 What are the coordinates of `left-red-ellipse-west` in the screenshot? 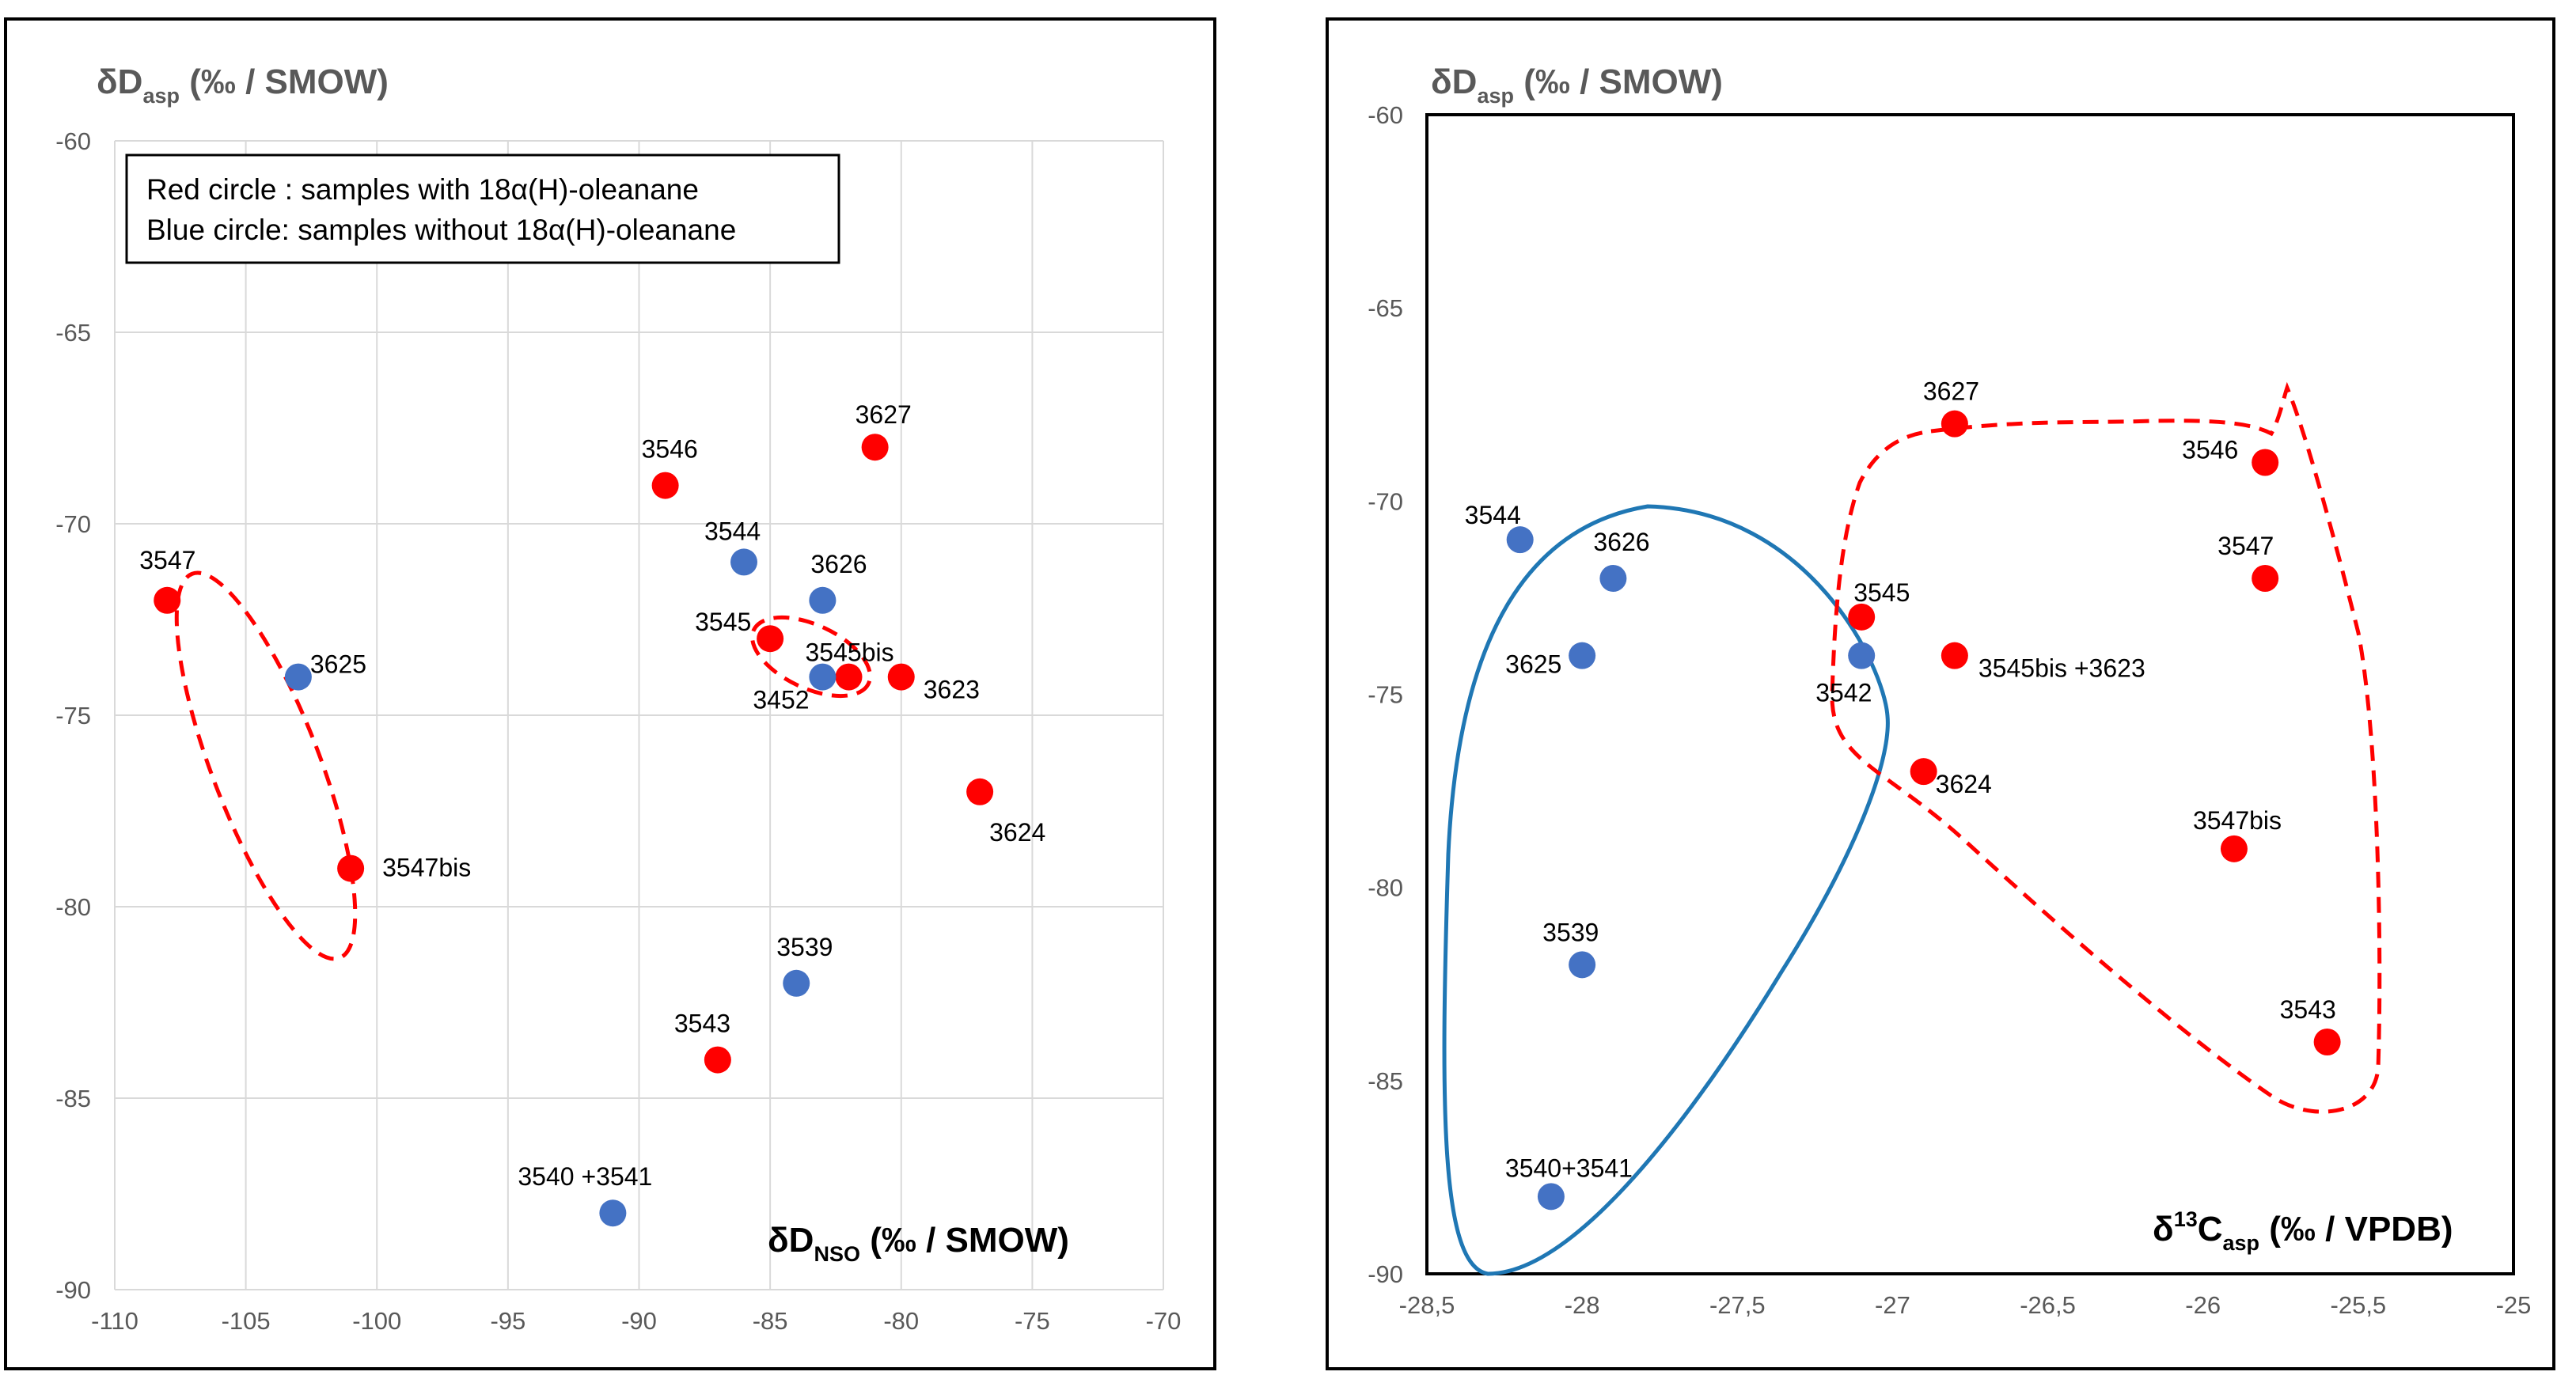 It's located at (266, 765).